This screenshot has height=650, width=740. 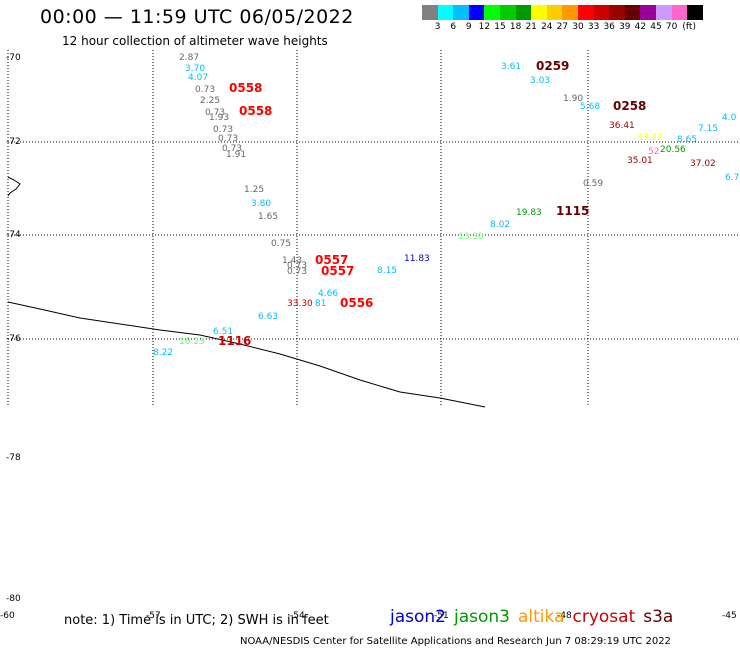 I want to click on lon-label: -54, so click(x=297, y=616).